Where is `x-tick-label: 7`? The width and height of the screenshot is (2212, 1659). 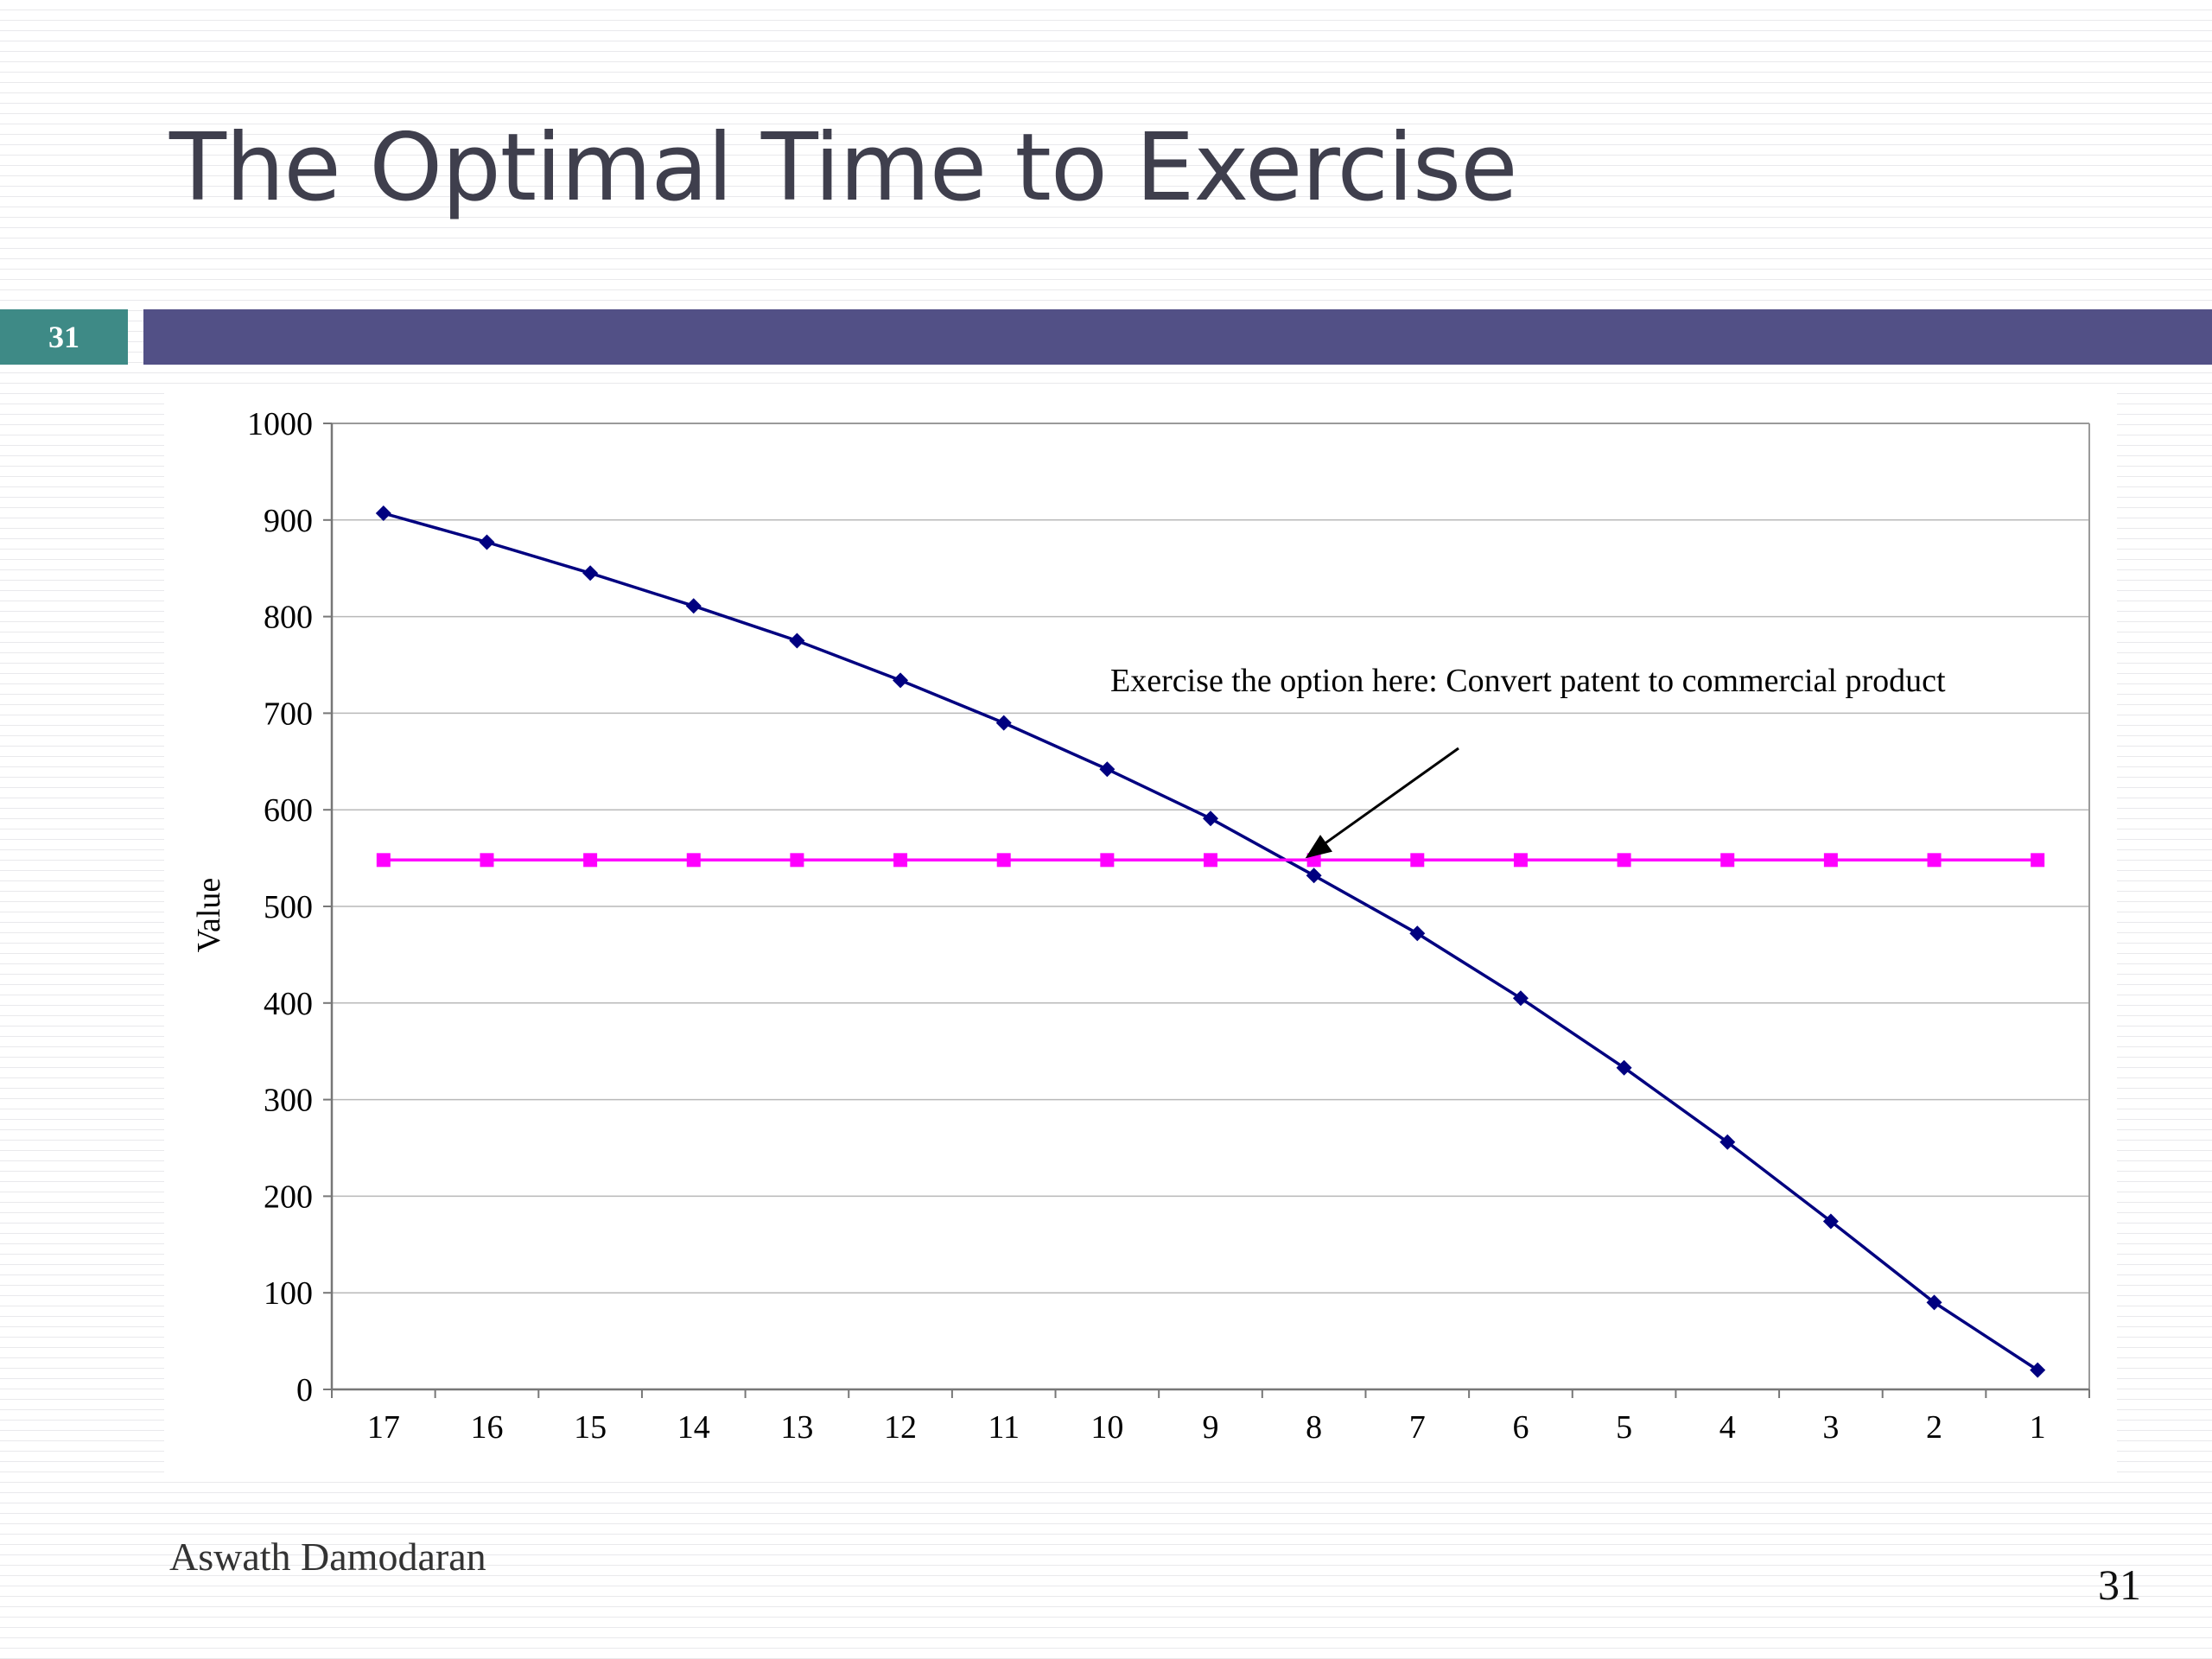 x-tick-label: 7 is located at coordinates (1417, 1427).